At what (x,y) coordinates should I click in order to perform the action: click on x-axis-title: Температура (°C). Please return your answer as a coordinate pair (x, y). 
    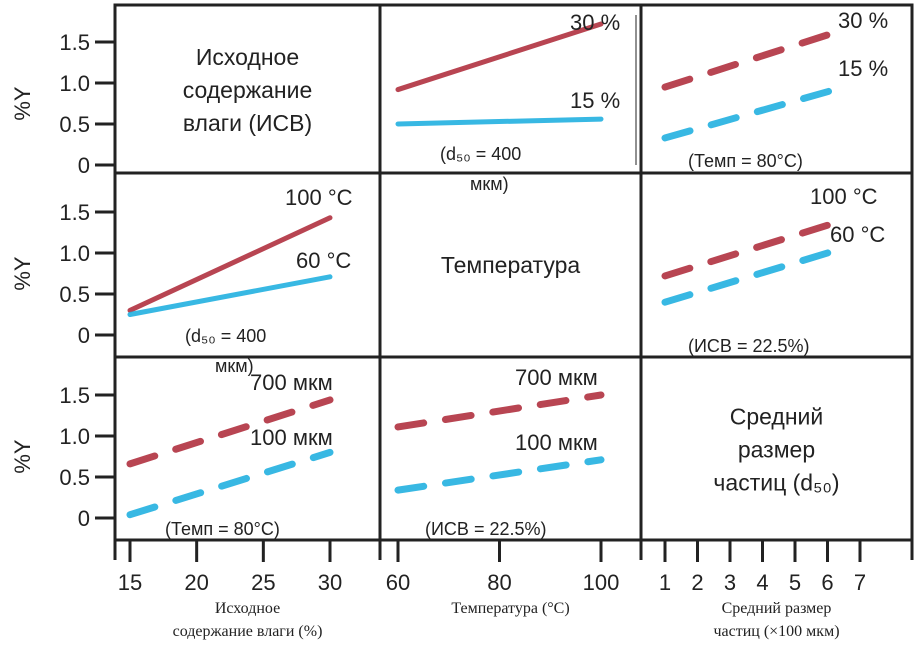
    Looking at the image, I should click on (510, 608).